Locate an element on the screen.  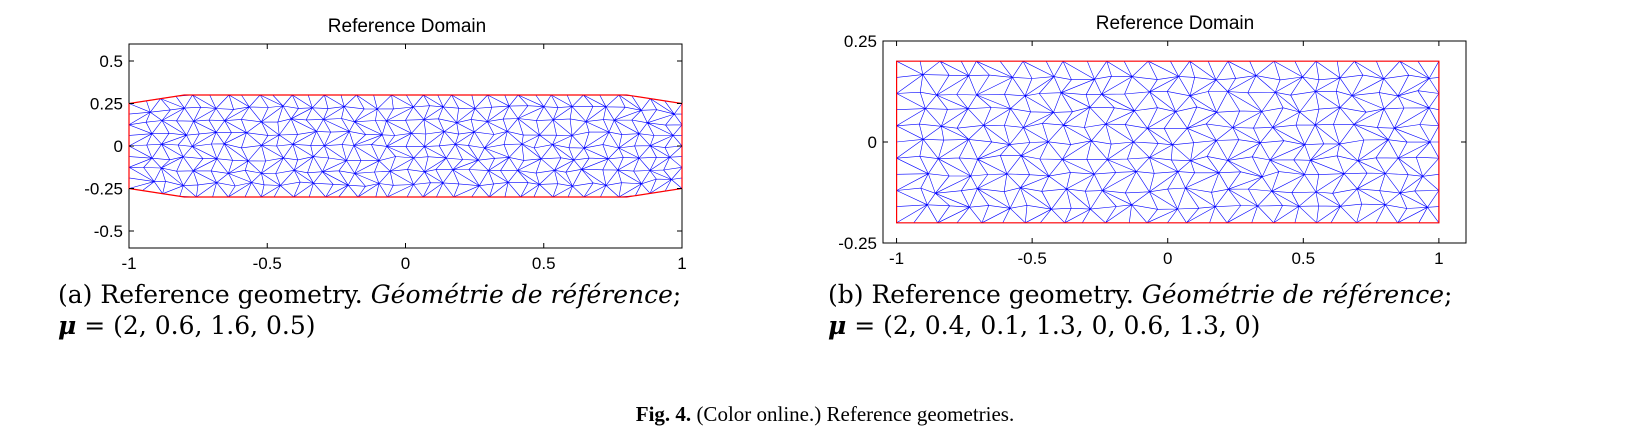
chart-a-ytick-label: 0 is located at coordinates (118, 146).